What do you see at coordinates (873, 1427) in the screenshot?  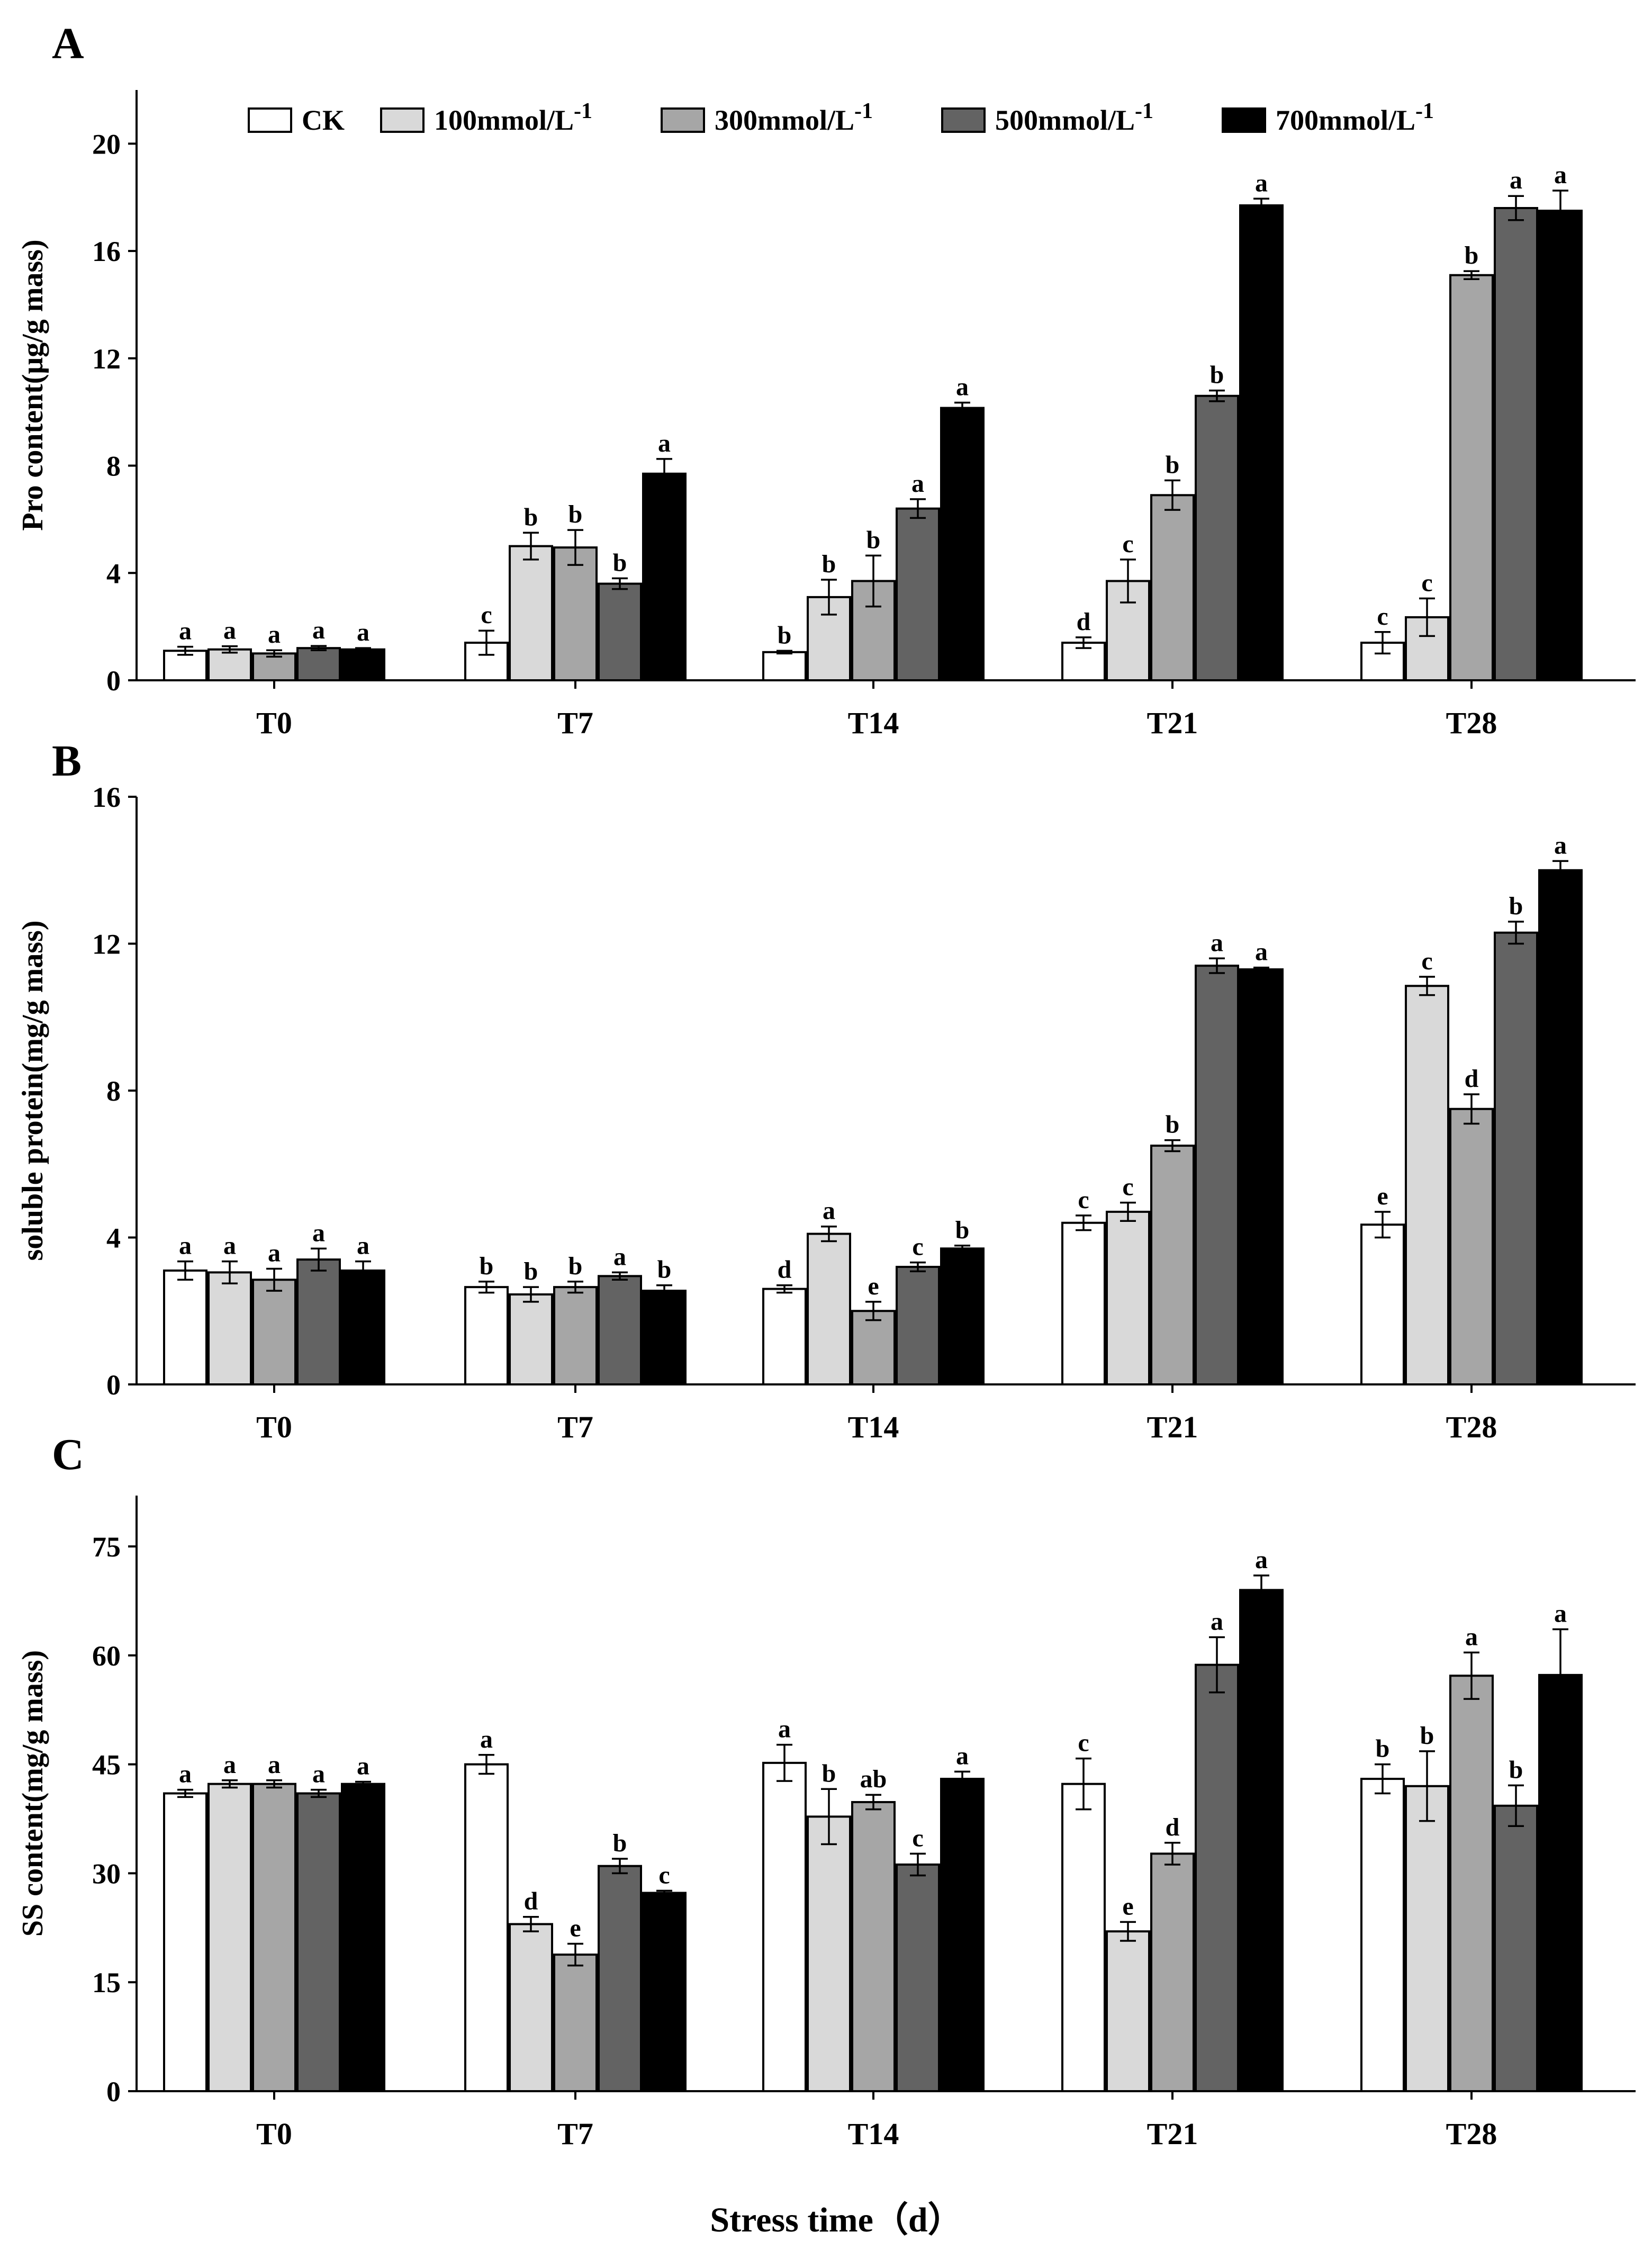 I see `x-tick-label: T14` at bounding box center [873, 1427].